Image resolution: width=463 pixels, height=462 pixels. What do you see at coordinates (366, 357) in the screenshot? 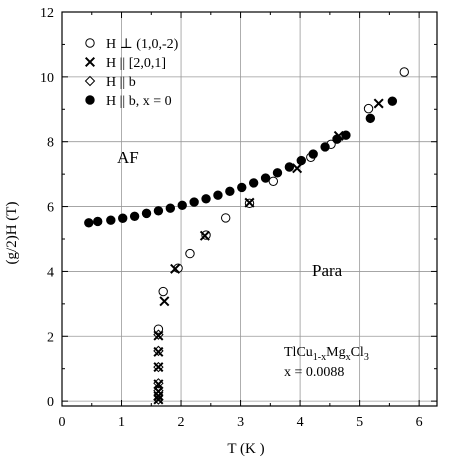
I see `compound-sub-3: 3` at bounding box center [366, 357].